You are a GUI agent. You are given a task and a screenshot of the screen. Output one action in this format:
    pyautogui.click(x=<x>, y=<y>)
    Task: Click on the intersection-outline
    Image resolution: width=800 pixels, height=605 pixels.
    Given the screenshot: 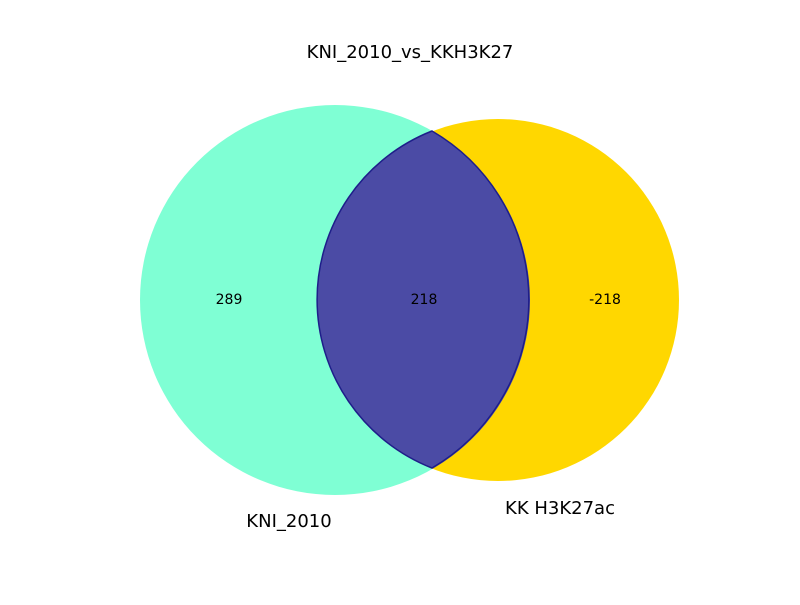 What is the action you would take?
    pyautogui.click(x=423, y=299)
    